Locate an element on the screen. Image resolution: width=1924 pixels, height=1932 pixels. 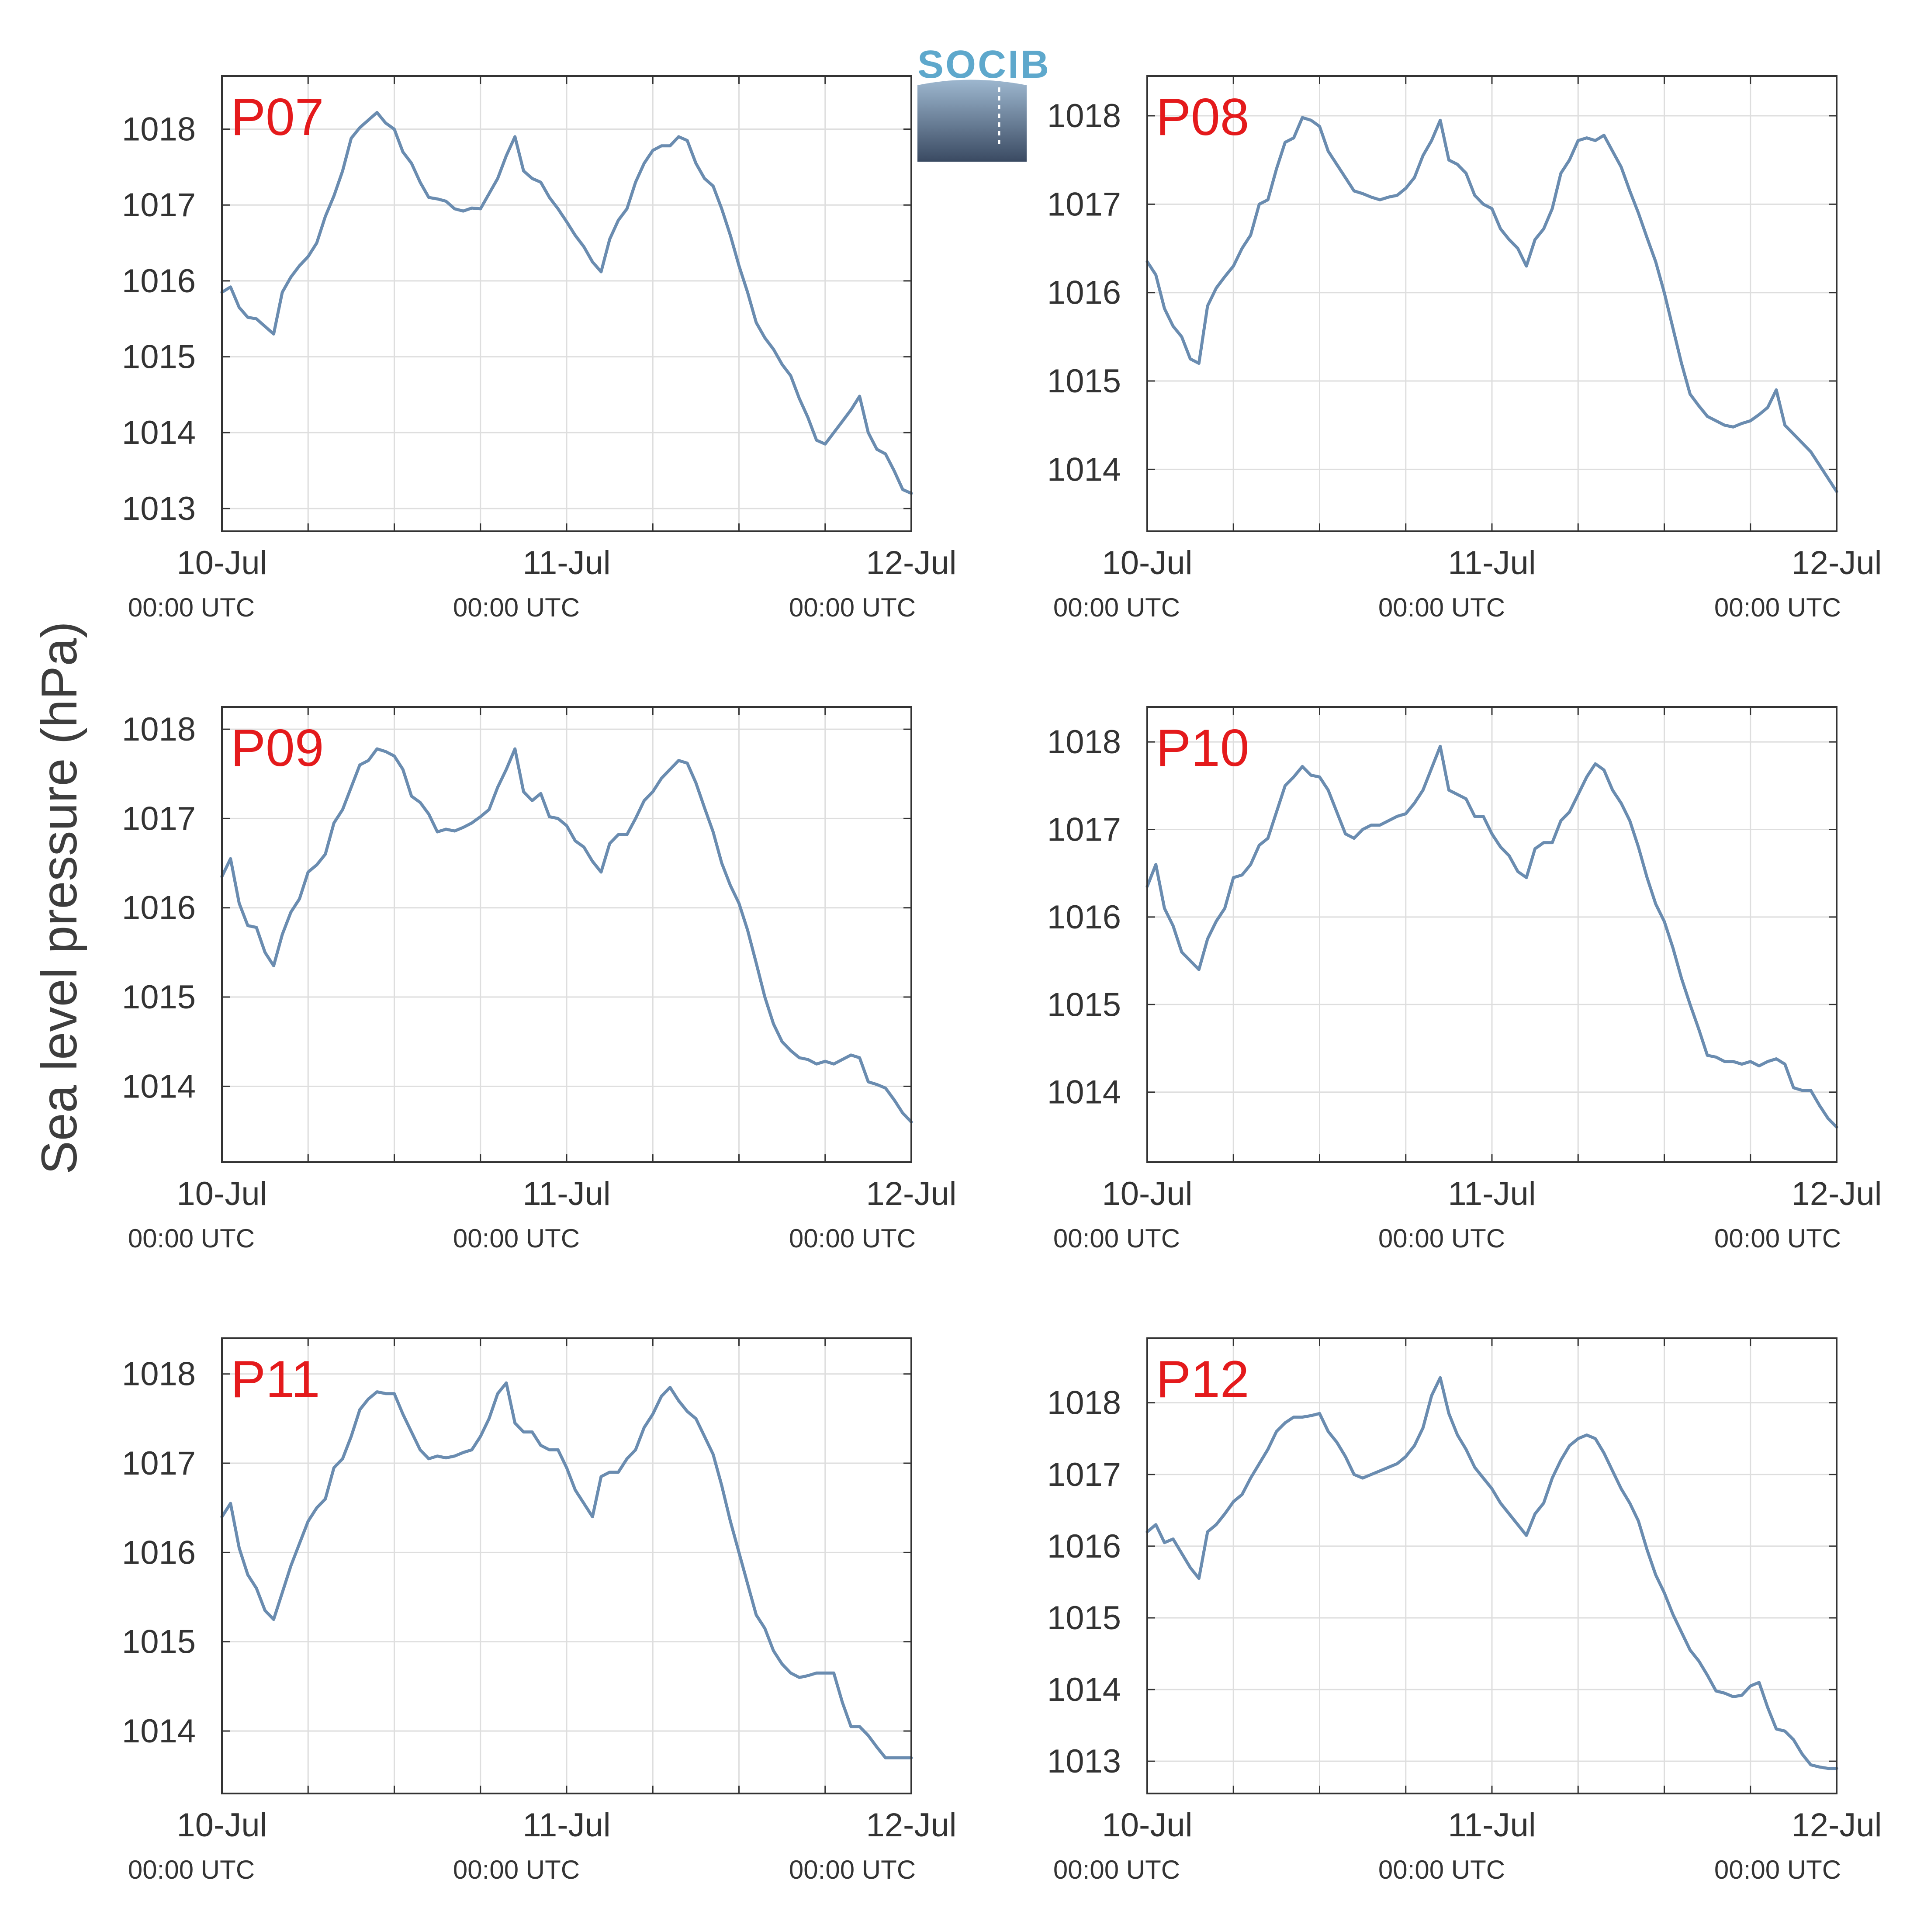
y-axis-label: Sea level pressure (hPa) is located at coordinates (59, 897).